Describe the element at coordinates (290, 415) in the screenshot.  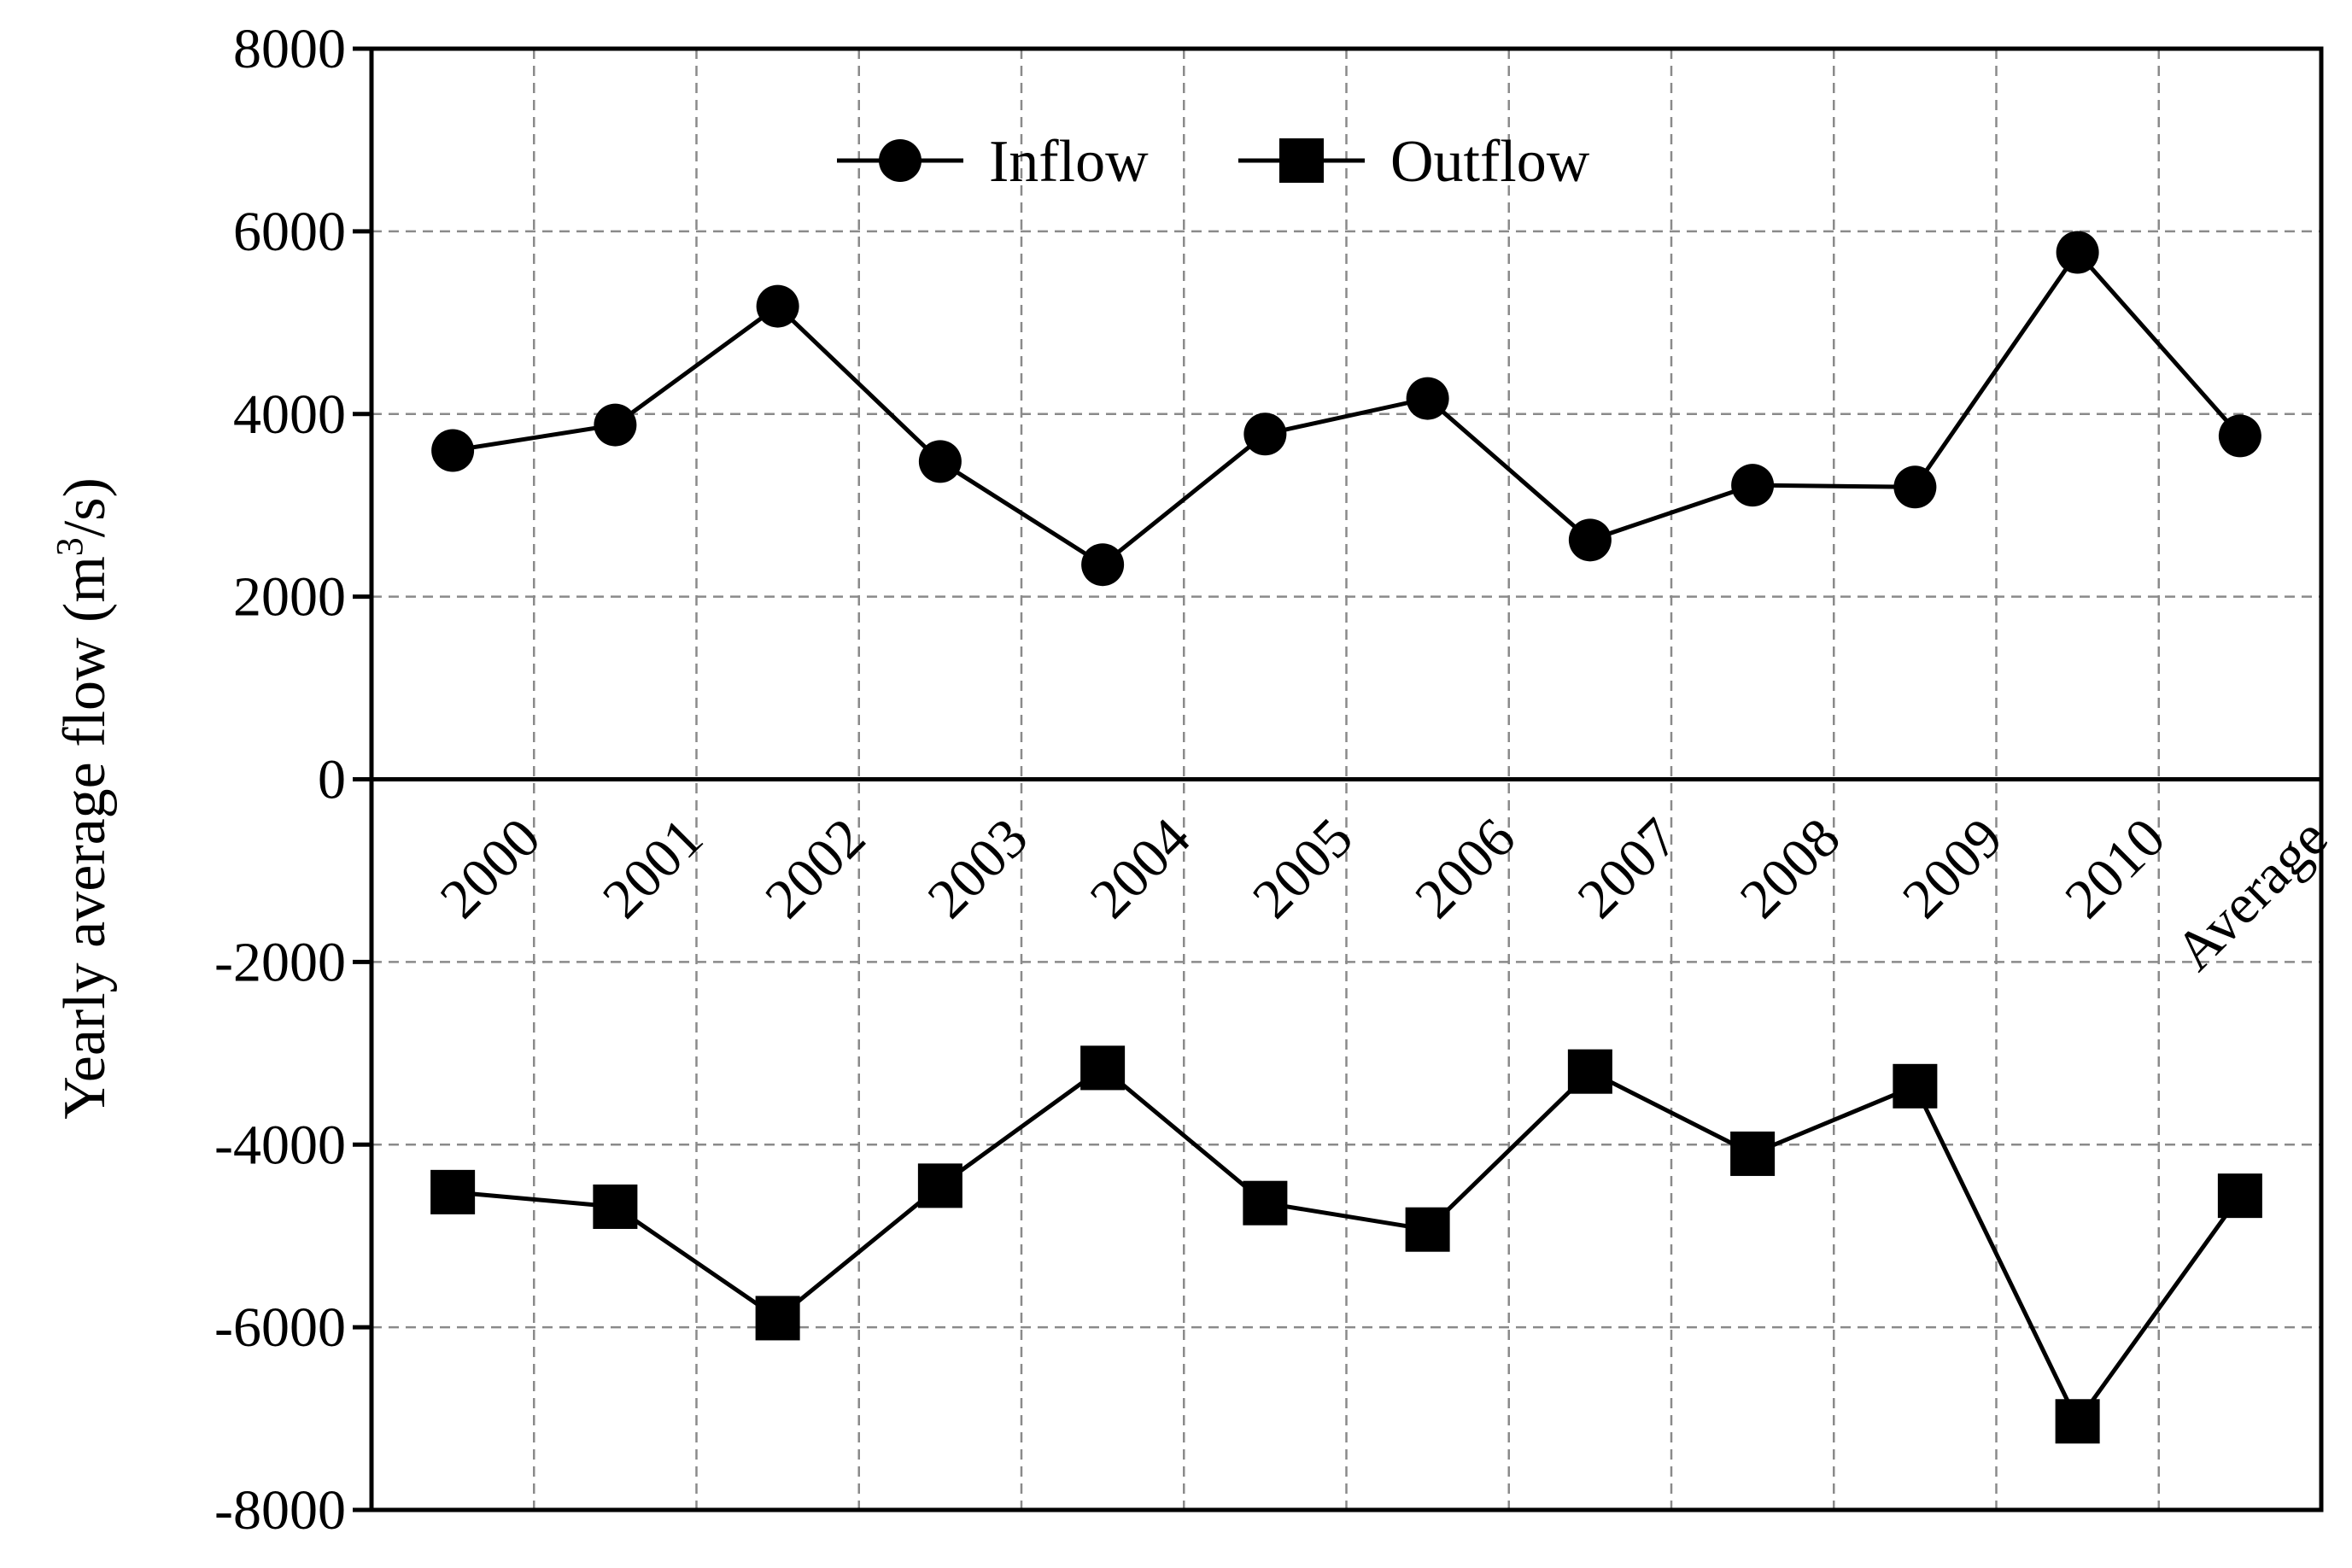
I see `y-tick-label: 4000` at that location.